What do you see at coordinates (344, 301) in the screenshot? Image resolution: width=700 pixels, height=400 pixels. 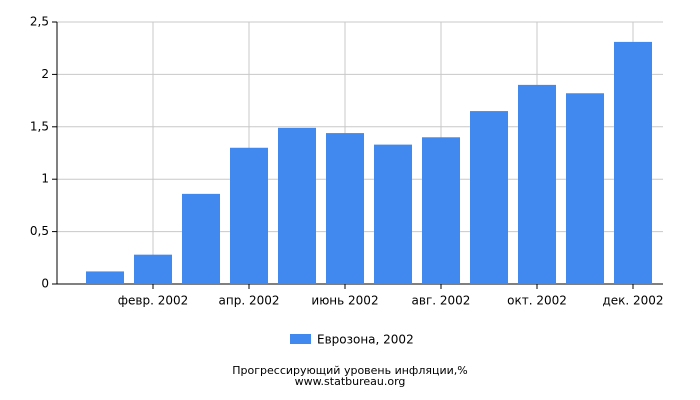 I see `x-tick-label: июнь 2002` at bounding box center [344, 301].